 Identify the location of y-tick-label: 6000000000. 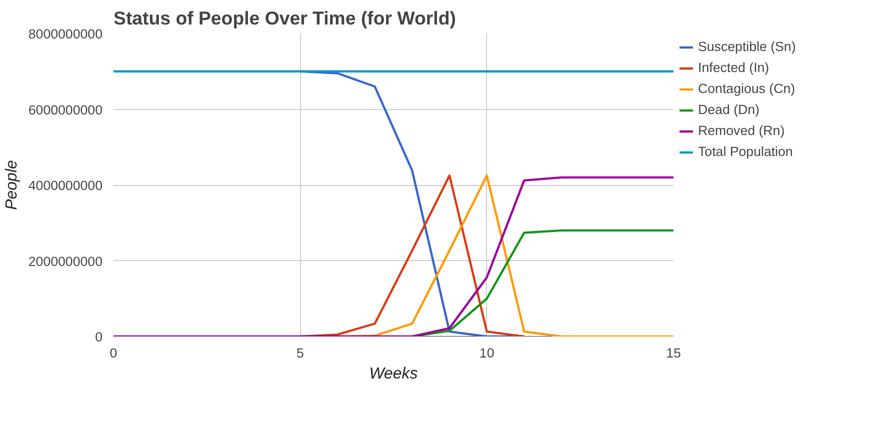
(65, 110).